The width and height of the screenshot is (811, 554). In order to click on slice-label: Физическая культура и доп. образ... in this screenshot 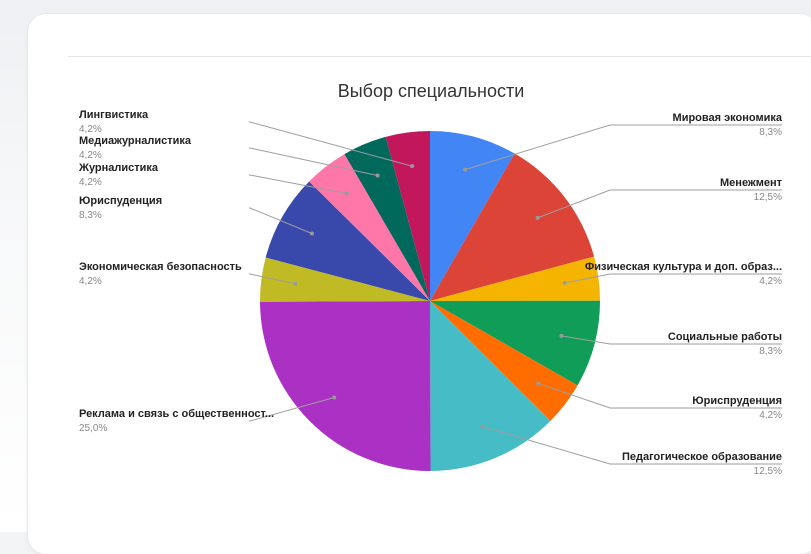, I will do `click(683, 267)`.